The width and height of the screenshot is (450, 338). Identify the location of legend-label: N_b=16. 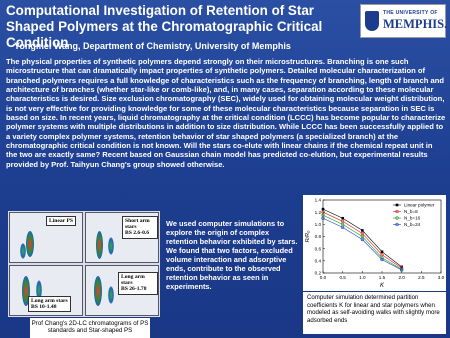
(412, 218).